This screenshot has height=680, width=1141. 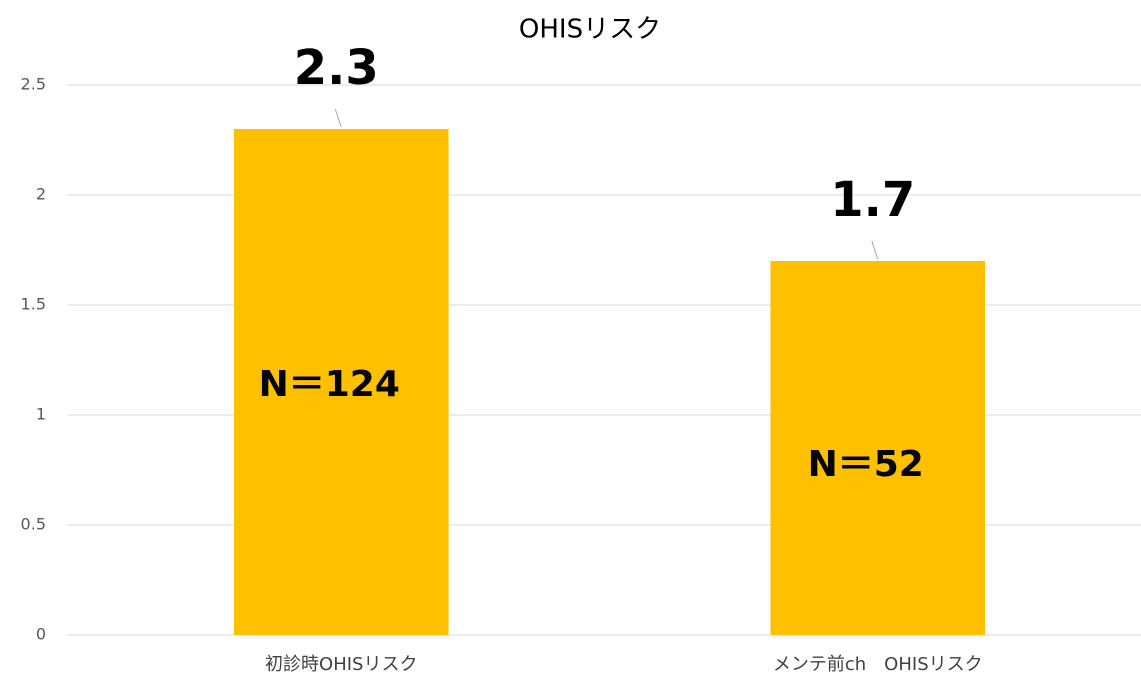 I want to click on annotation: N＝52, so click(x=866, y=464).